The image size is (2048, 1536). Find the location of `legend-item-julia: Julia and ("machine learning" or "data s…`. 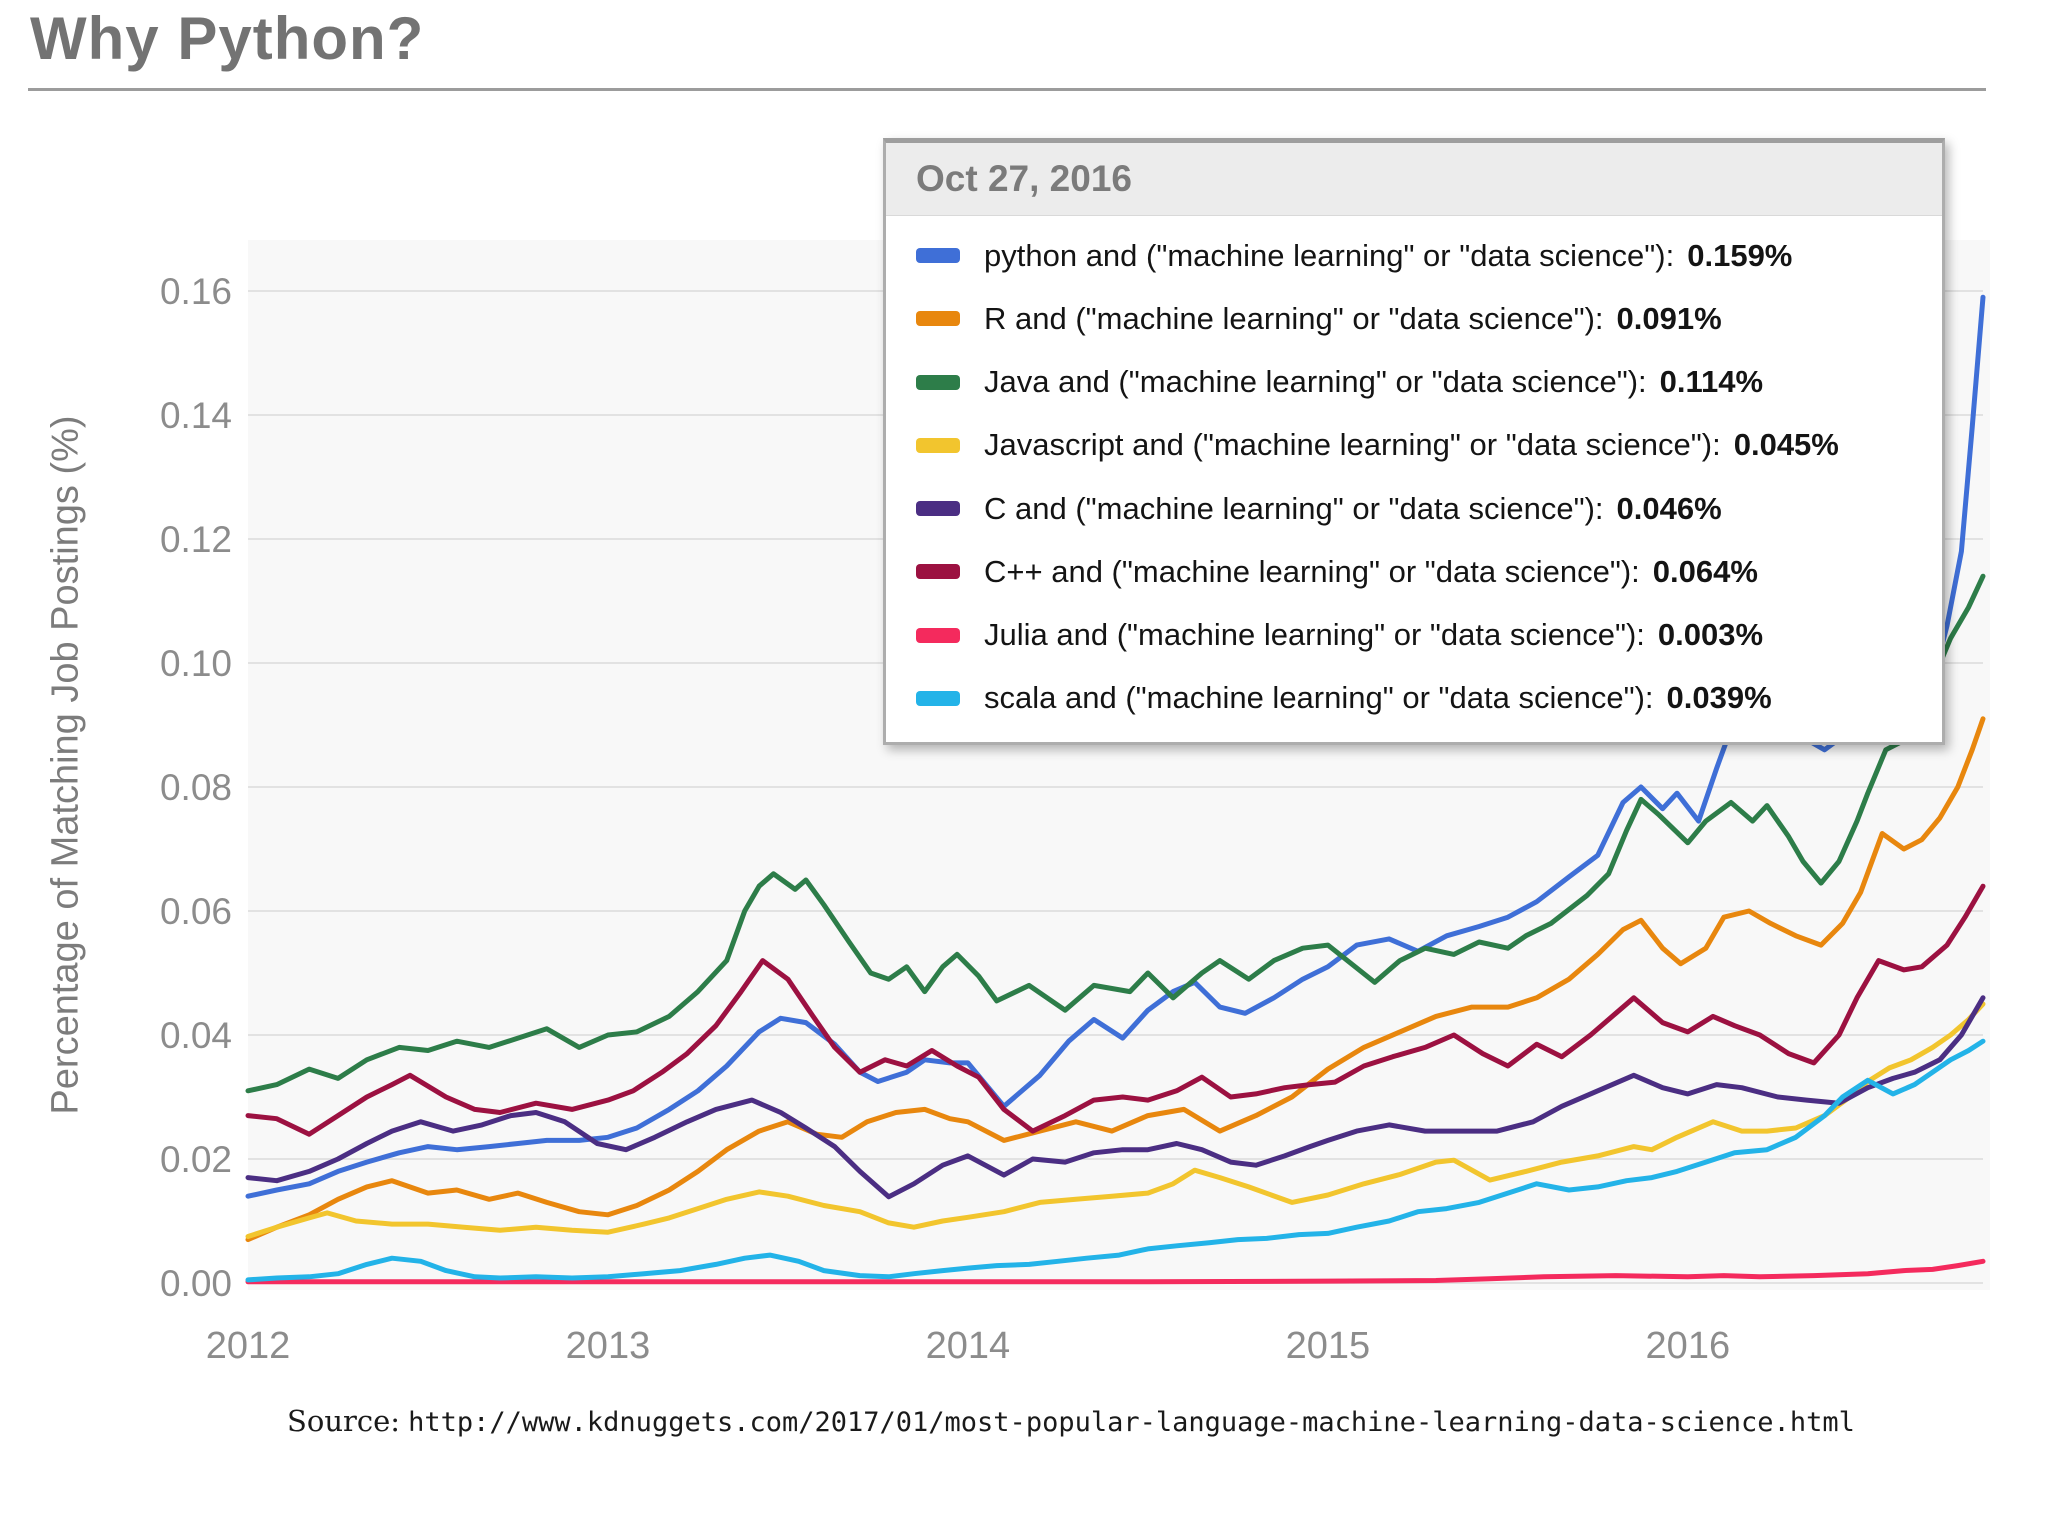

legend-item-julia: Julia and ("machine learning" or "data s… is located at coordinates (1424, 635).